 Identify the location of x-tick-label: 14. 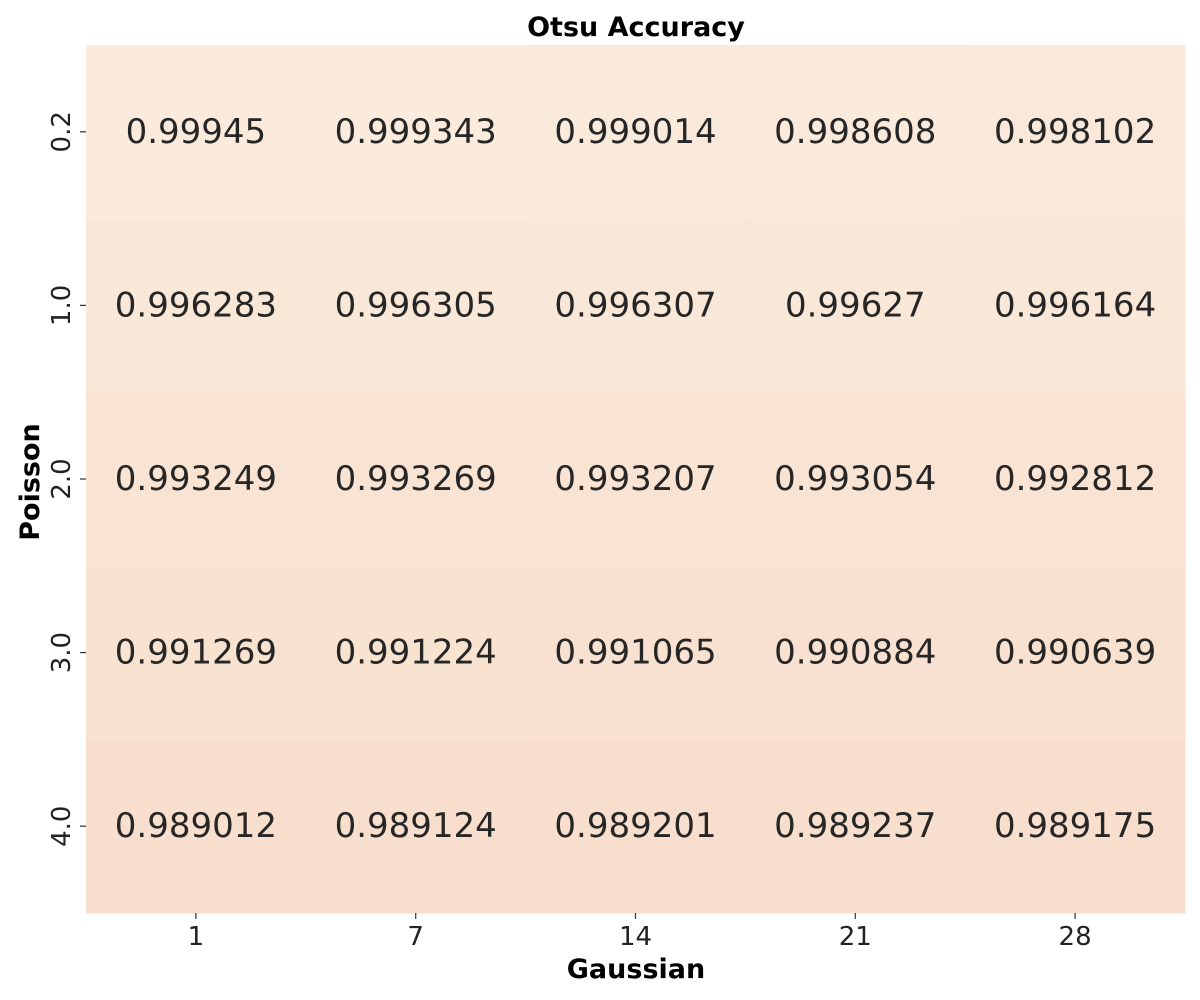
(635, 937).